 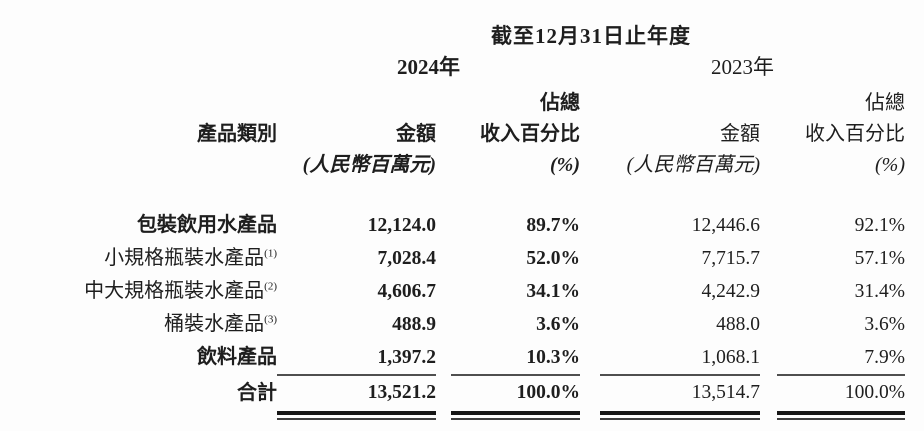 What do you see at coordinates (407, 291) in the screenshot?
I see `amount-2024: 4,606.7` at bounding box center [407, 291].